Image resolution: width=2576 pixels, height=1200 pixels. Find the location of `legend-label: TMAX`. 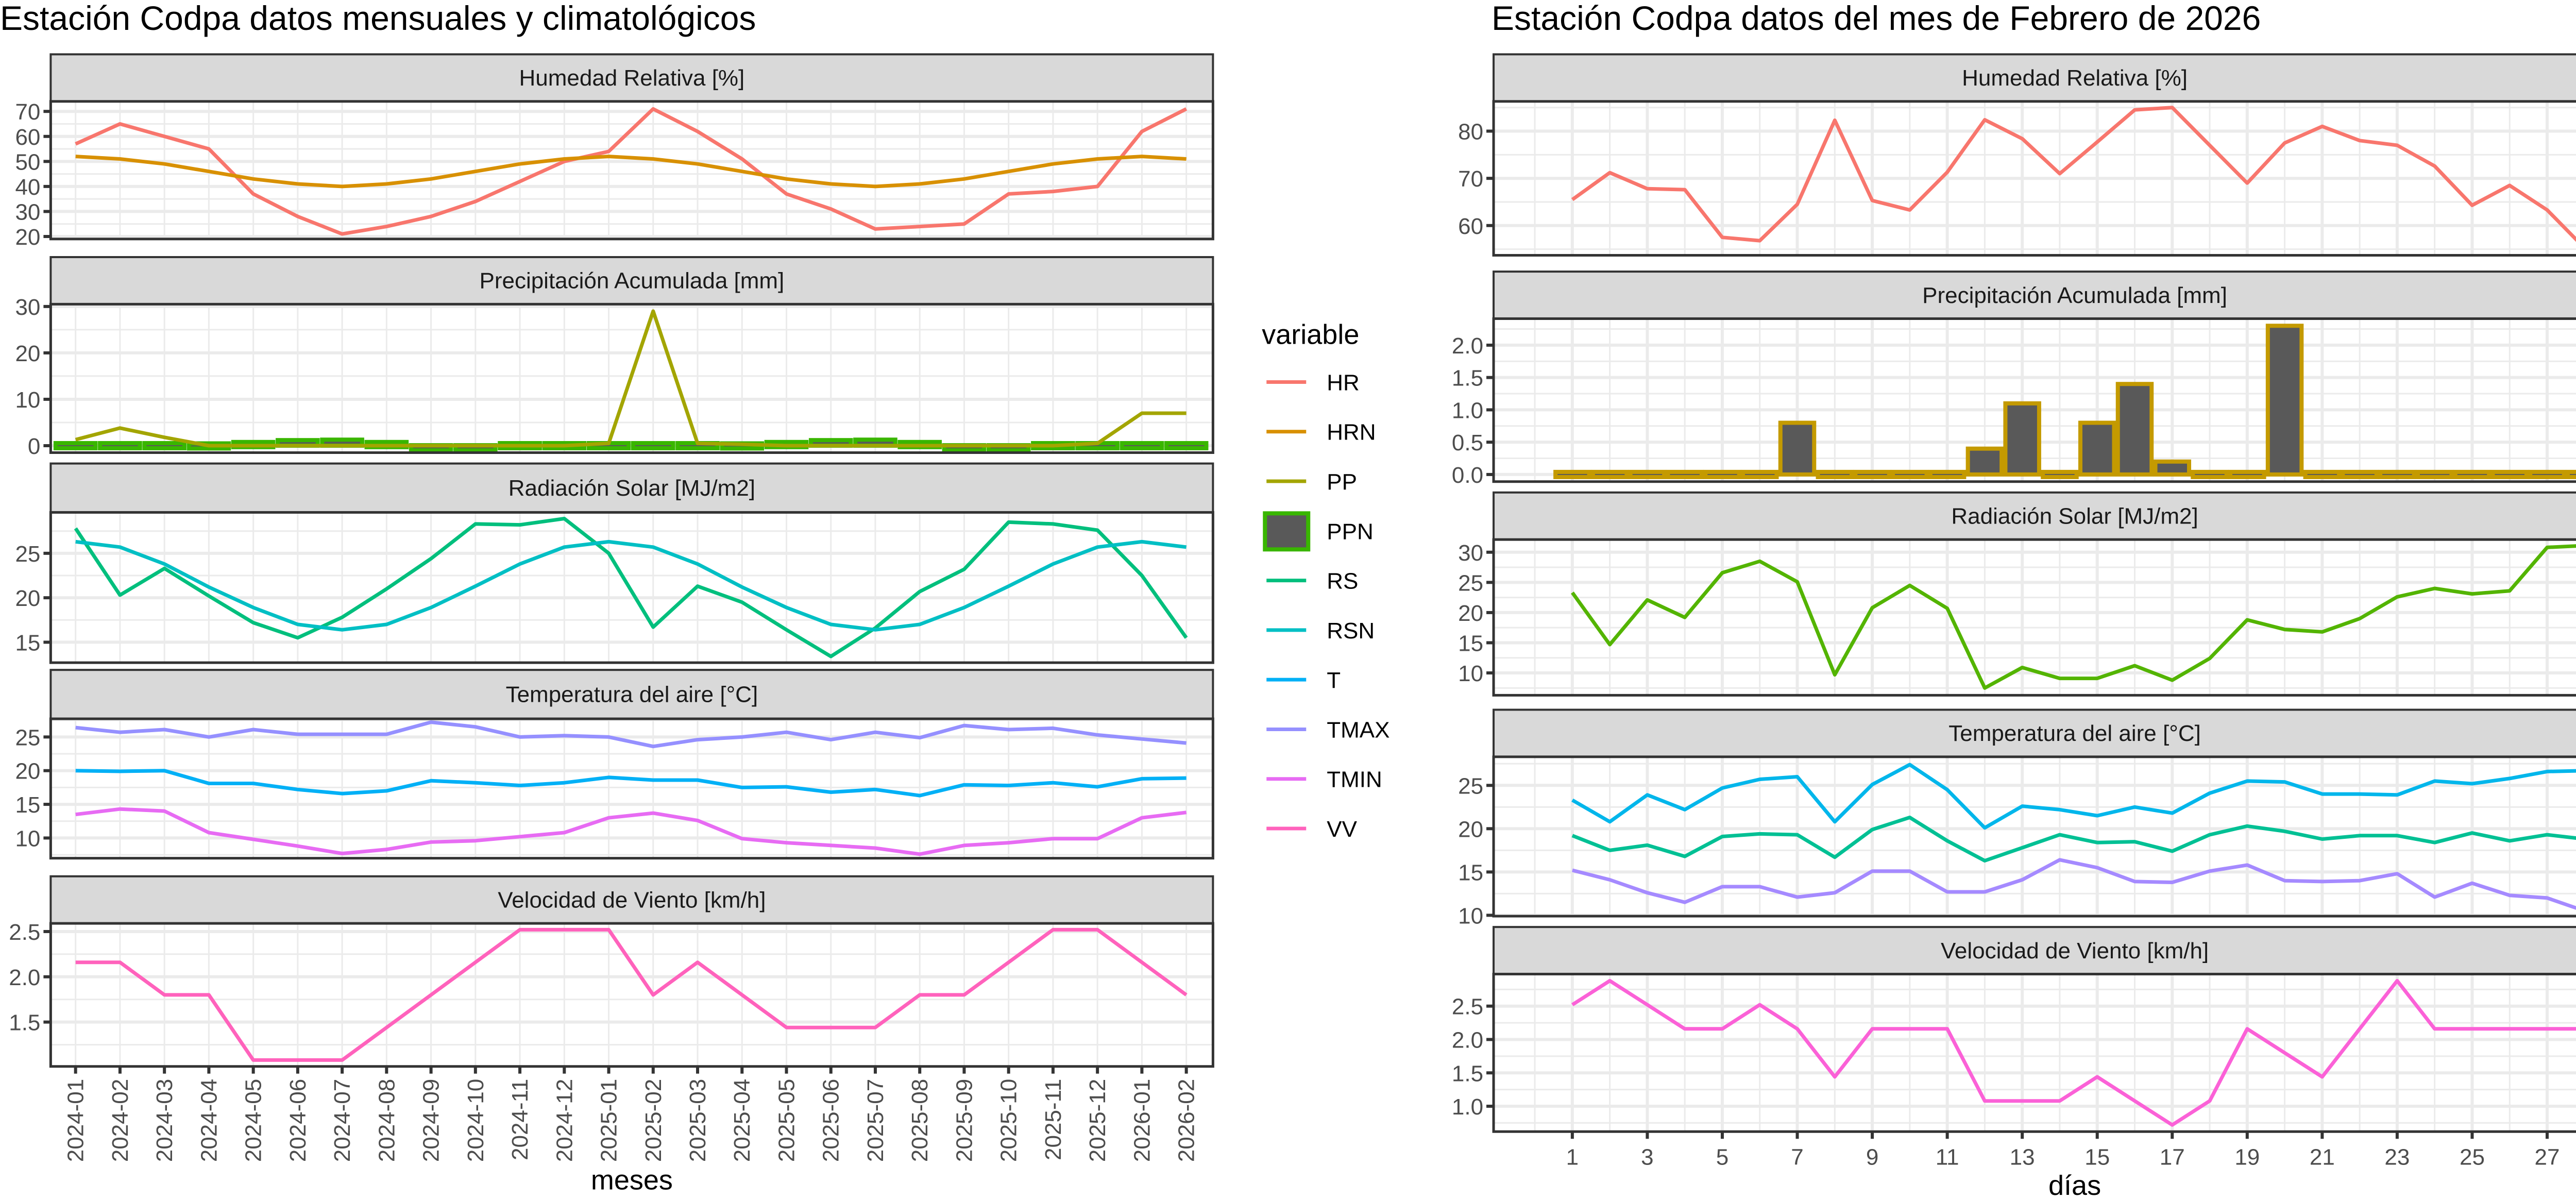

legend-label: TMAX is located at coordinates (1358, 729).